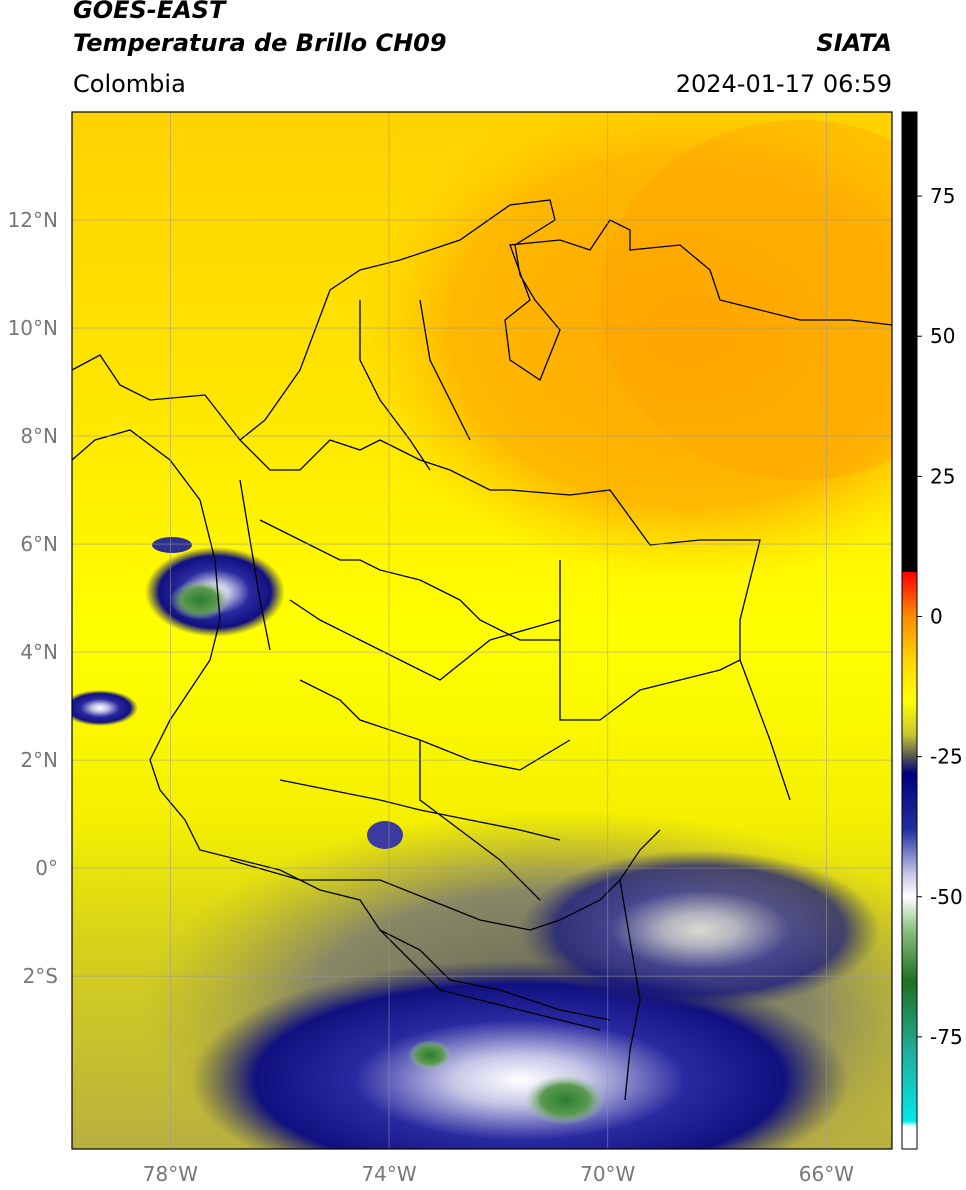  I want to click on lat-tick-label: 2°N, so click(39, 760).